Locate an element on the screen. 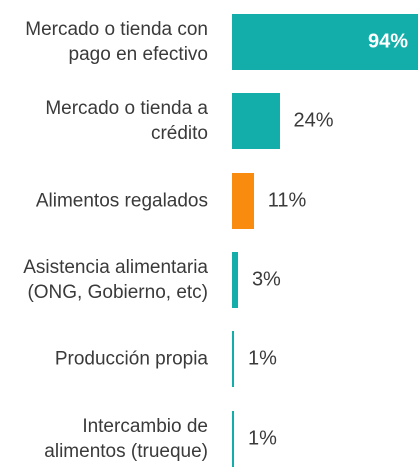 The width and height of the screenshot is (418, 468). category-label: Producción propia is located at coordinates (131, 359).